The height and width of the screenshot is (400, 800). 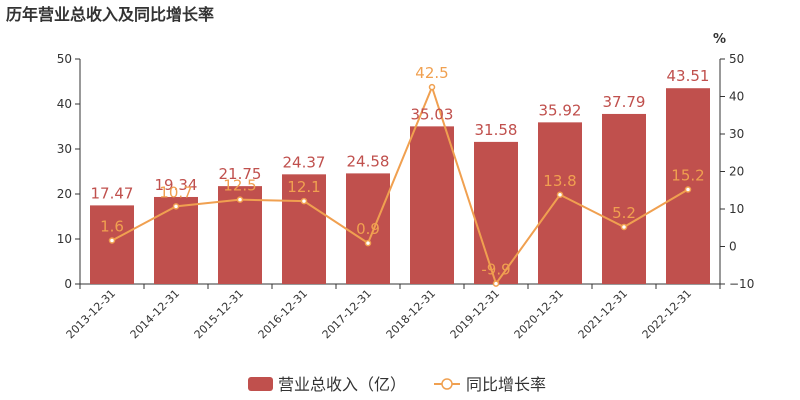 I want to click on right-tick-label: −10, so click(x=741, y=284).